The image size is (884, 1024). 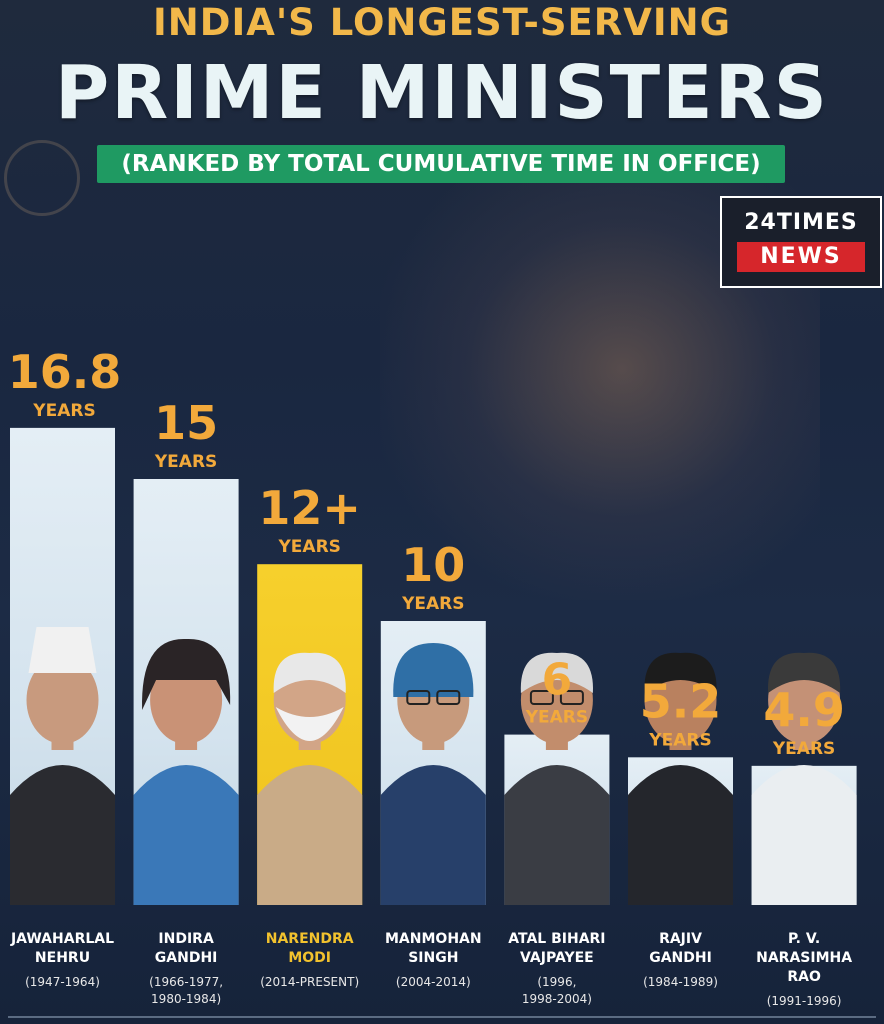 I want to click on pm-tenure: (1947-1964), so click(x=62, y=982).